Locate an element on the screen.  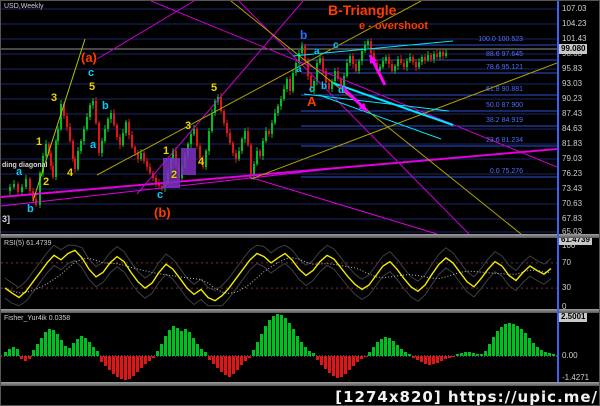
rsi-axis-label: 70 is located at coordinates (566, 262).